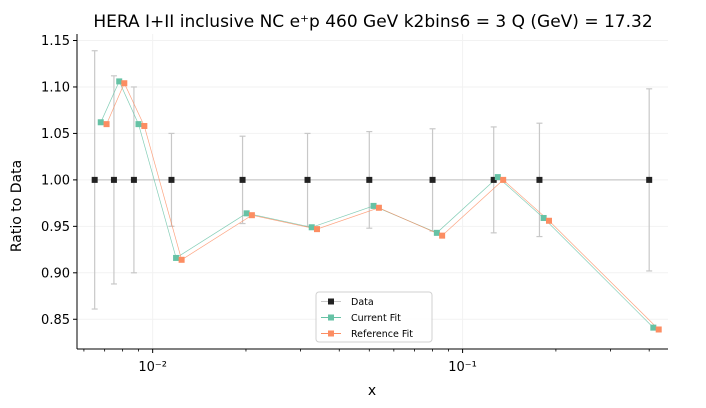 The height and width of the screenshot is (408, 706). What do you see at coordinates (366, 362) in the screenshot?
I see `x-axis-ticks: 10⁻² 10⁻¹` at bounding box center [366, 362].